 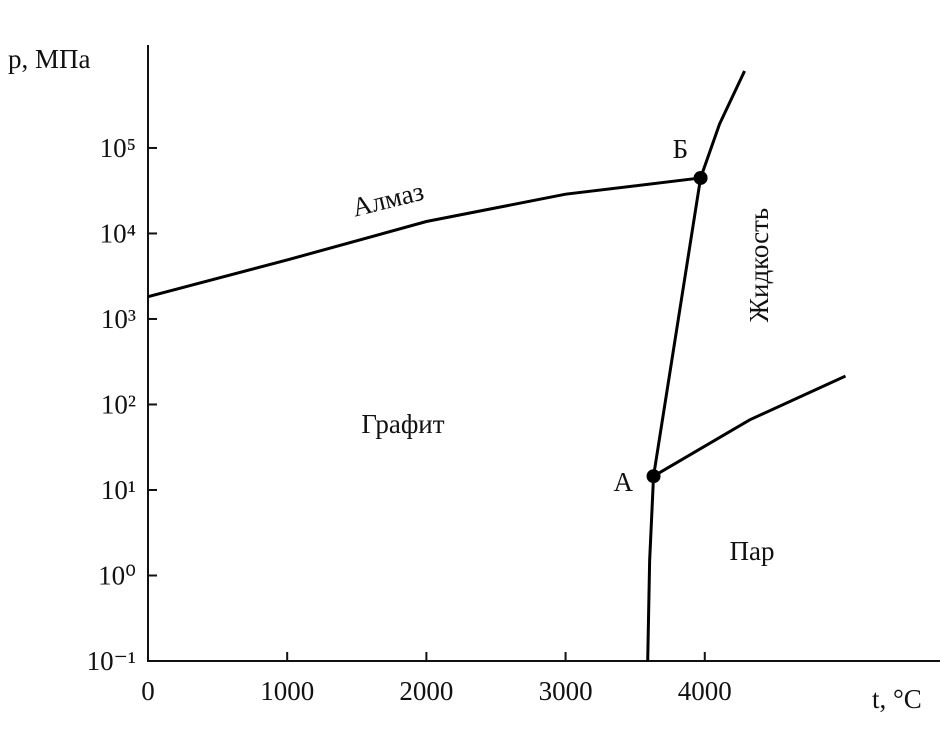 I want to click on x-tick-label: 2000, so click(x=426, y=691).